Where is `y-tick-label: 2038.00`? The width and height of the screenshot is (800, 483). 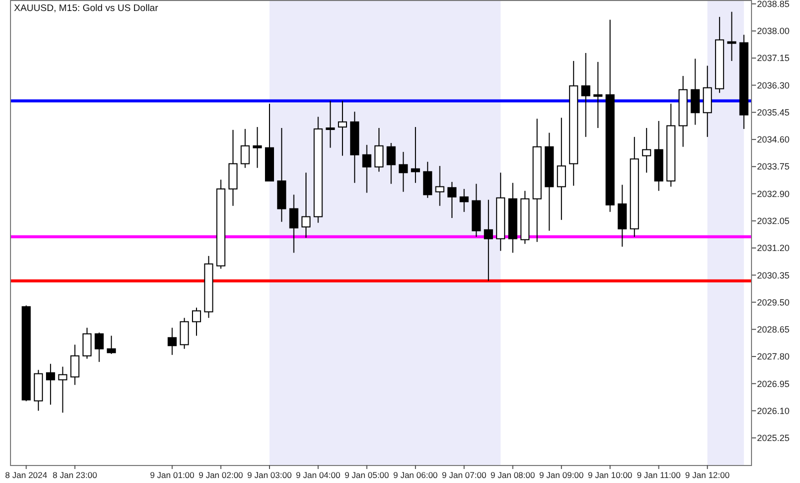
y-tick-label: 2038.00 is located at coordinates (773, 31).